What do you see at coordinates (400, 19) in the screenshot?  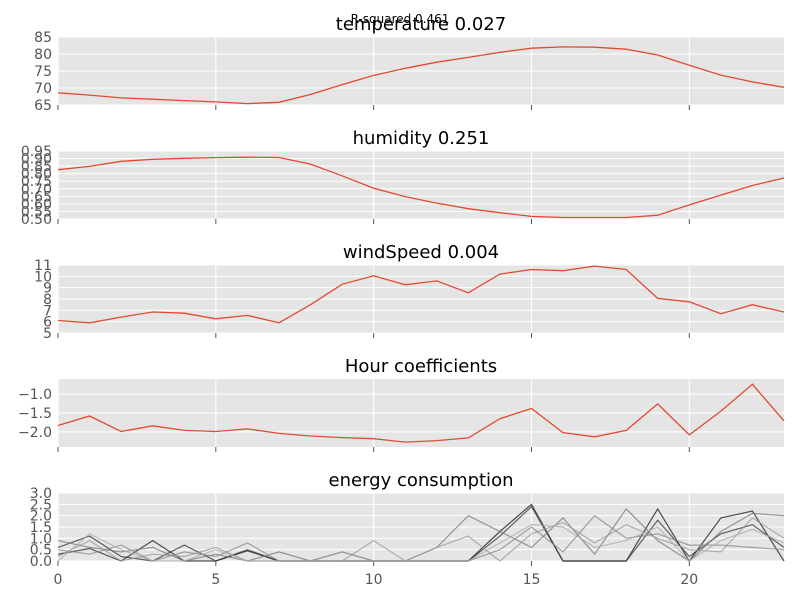 I see `figure-suptitle: R-squared 0.461` at bounding box center [400, 19].